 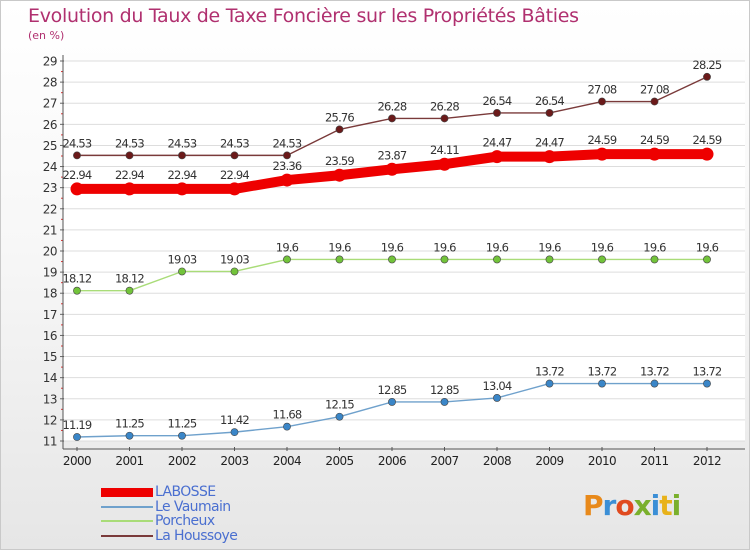 What do you see at coordinates (642, 505) in the screenshot?
I see `logo-letter: x` at bounding box center [642, 505].